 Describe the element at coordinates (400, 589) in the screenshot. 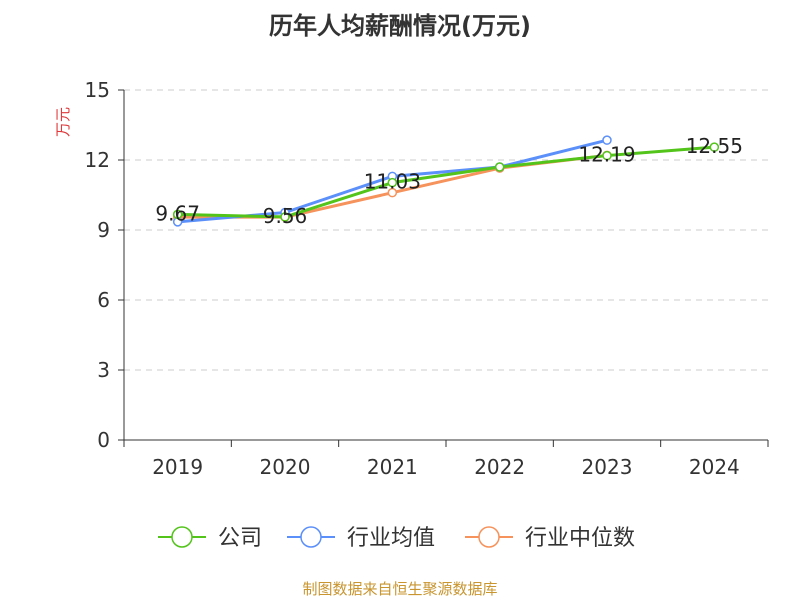

I see `data-source-note: 制图数据来自恒生聚源数据库` at that location.